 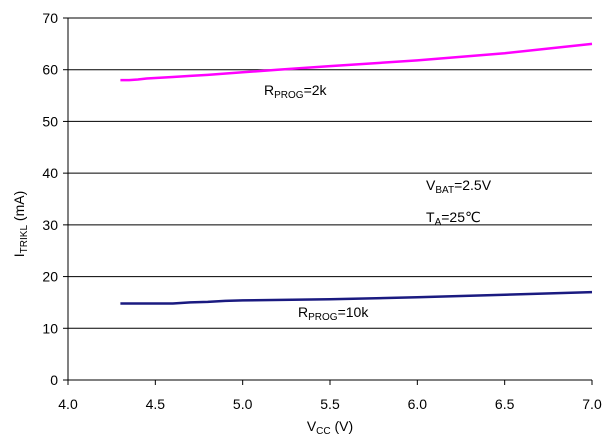 What do you see at coordinates (459, 186) in the screenshot?
I see `annotation-vbat: VBAT=2.5V` at bounding box center [459, 186].